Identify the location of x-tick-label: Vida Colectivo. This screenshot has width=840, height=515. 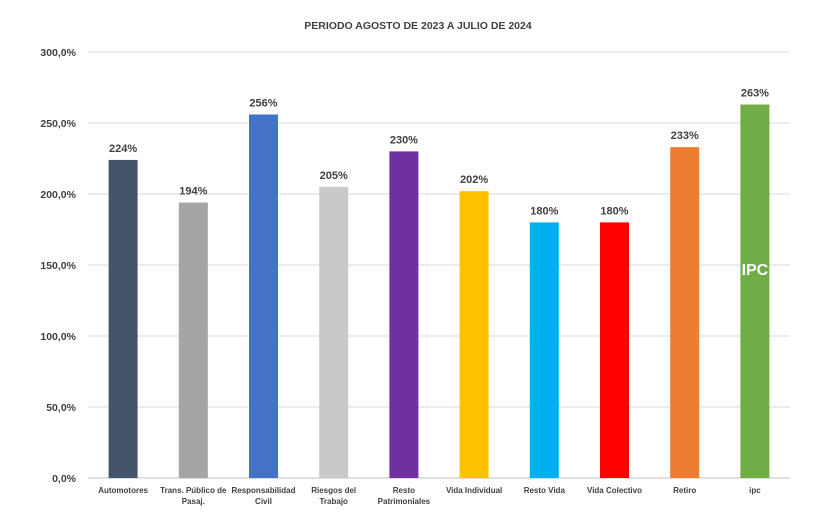
(614, 490).